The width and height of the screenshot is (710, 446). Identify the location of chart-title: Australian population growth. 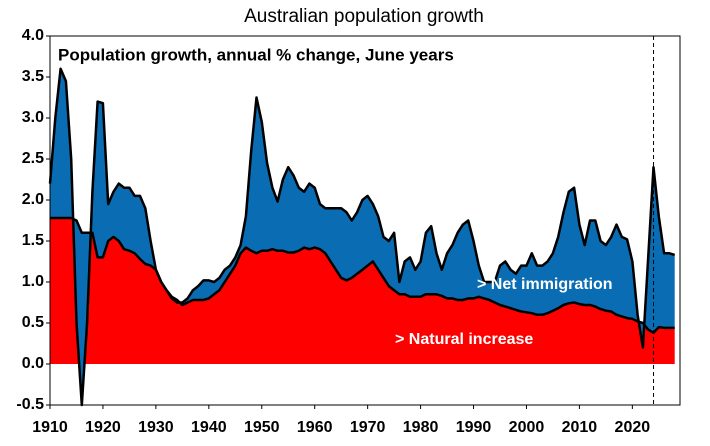
(364, 16).